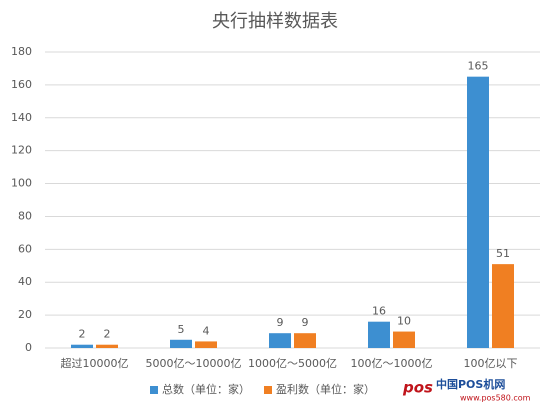  Describe the element at coordinates (404, 321) in the screenshot. I see `value-label: 10` at that location.